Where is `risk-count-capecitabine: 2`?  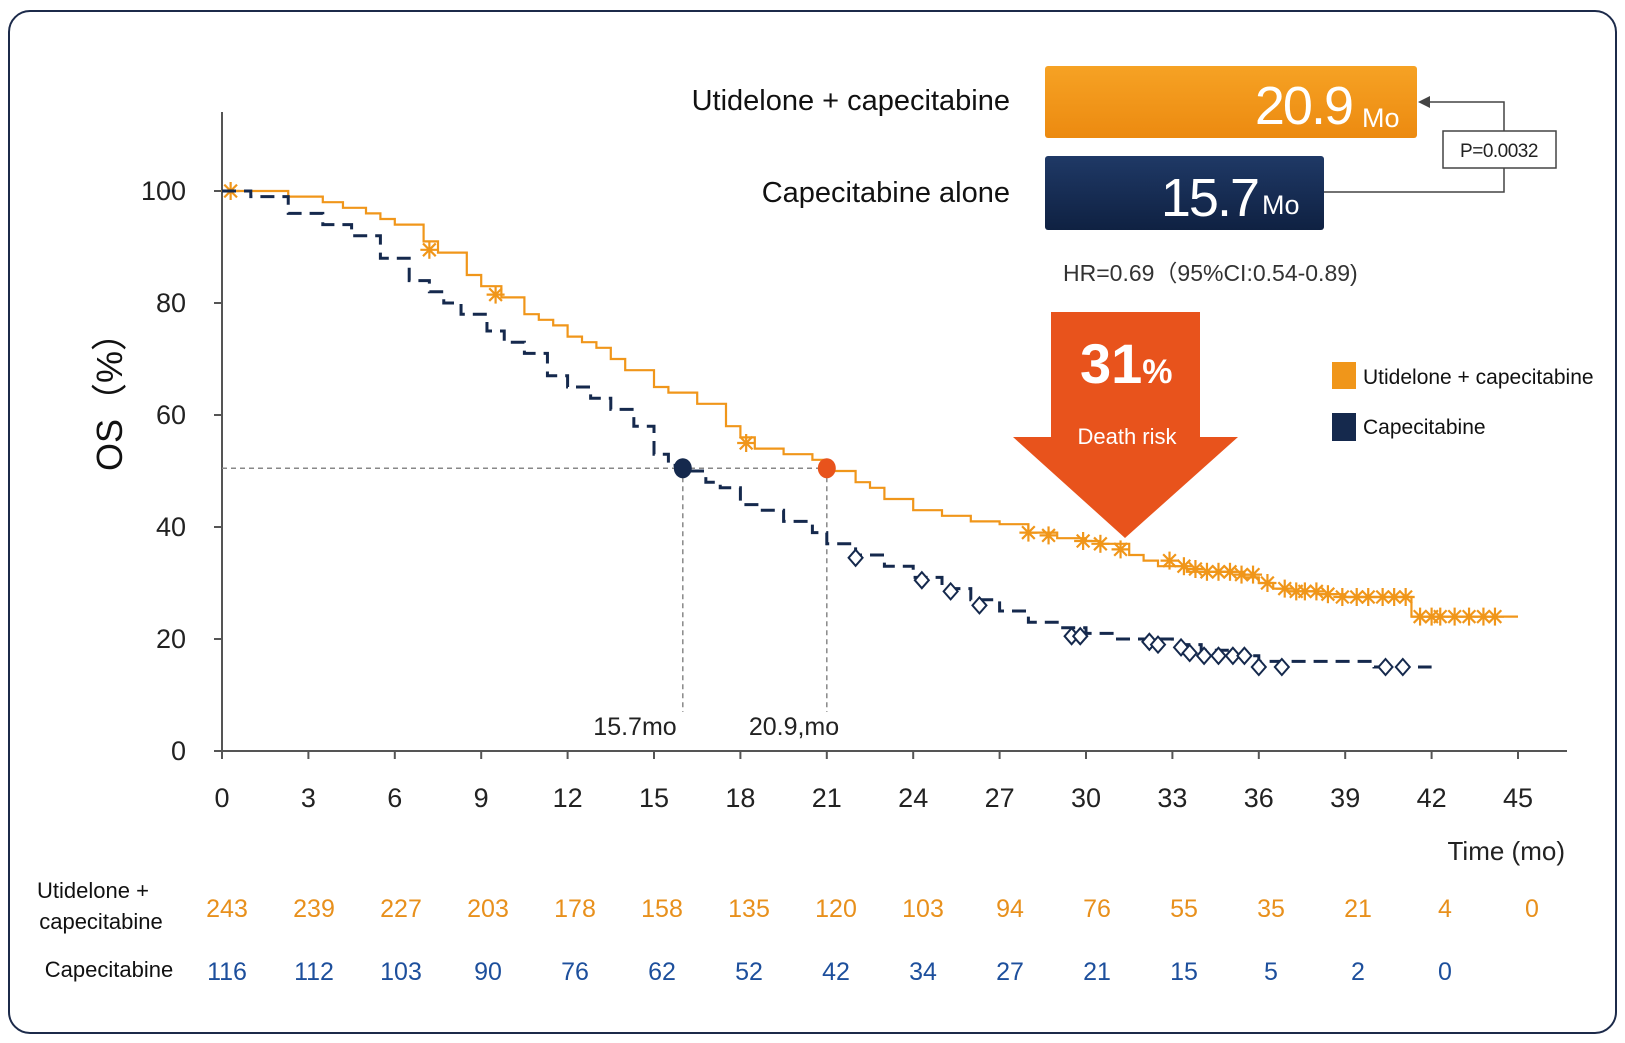 risk-count-capecitabine: 2 is located at coordinates (1358, 972).